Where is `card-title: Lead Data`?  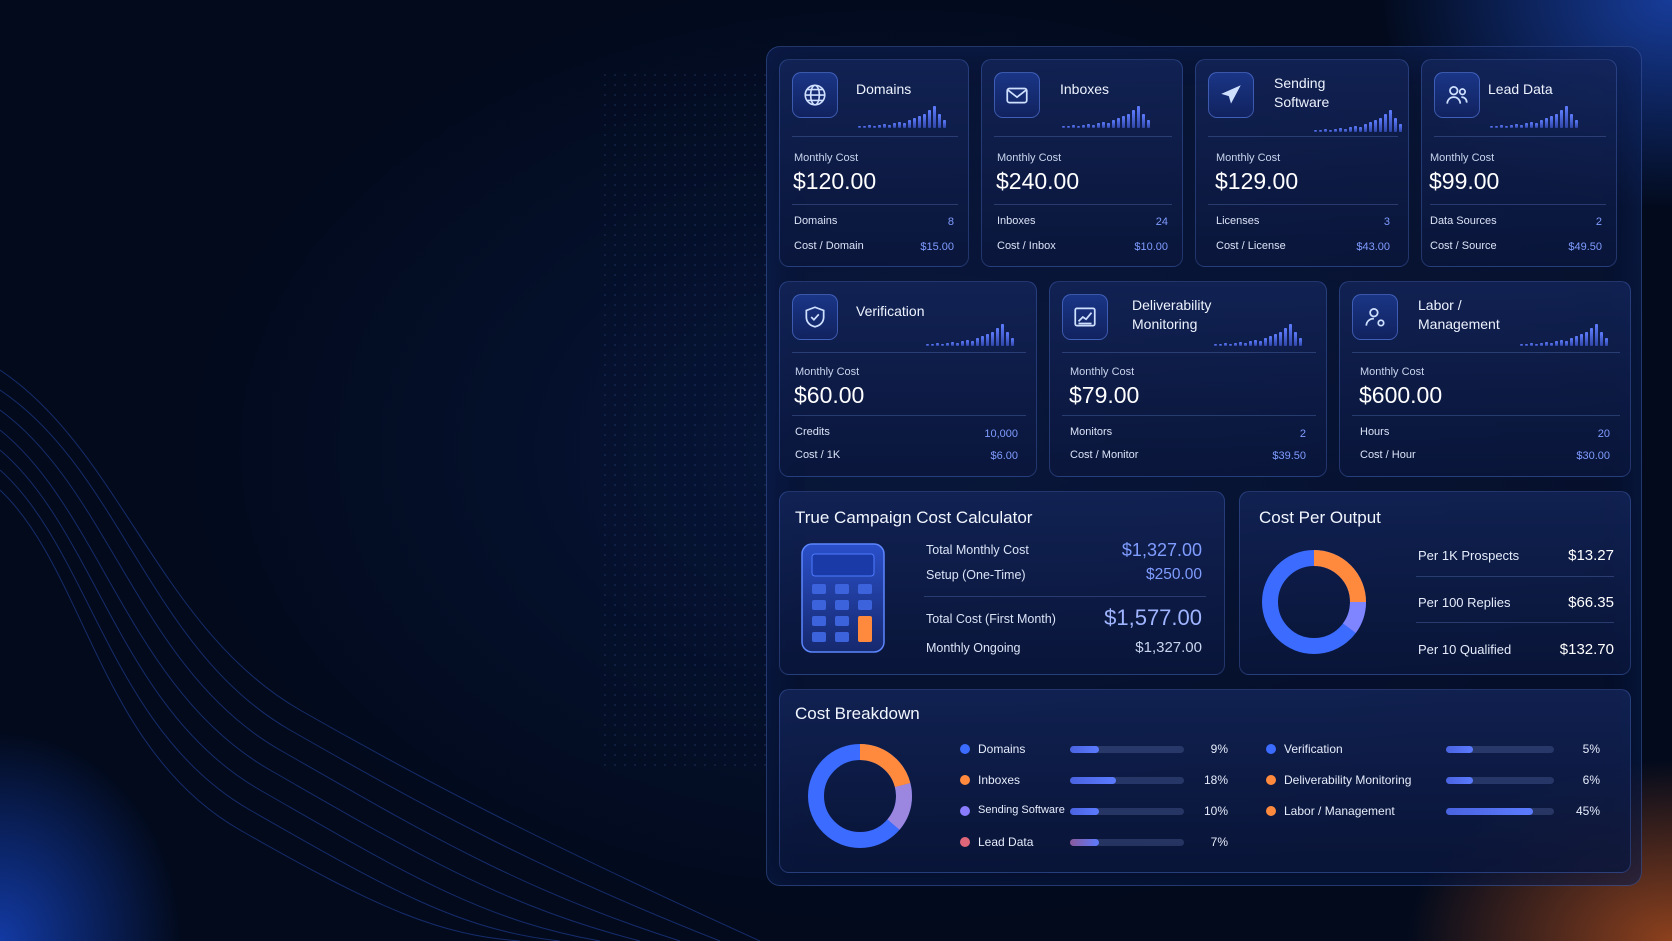
card-title: Lead Data is located at coordinates (1520, 89).